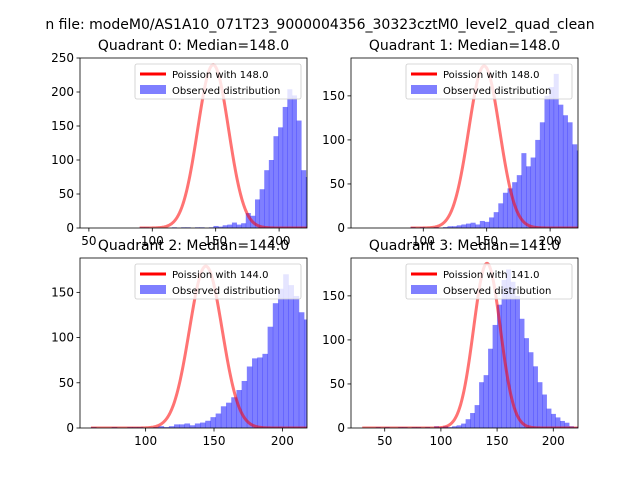 Image resolution: width=640 pixels, height=480 pixels. Describe the element at coordinates (62, 58) in the screenshot. I see `y-tick-label: 250` at that location.